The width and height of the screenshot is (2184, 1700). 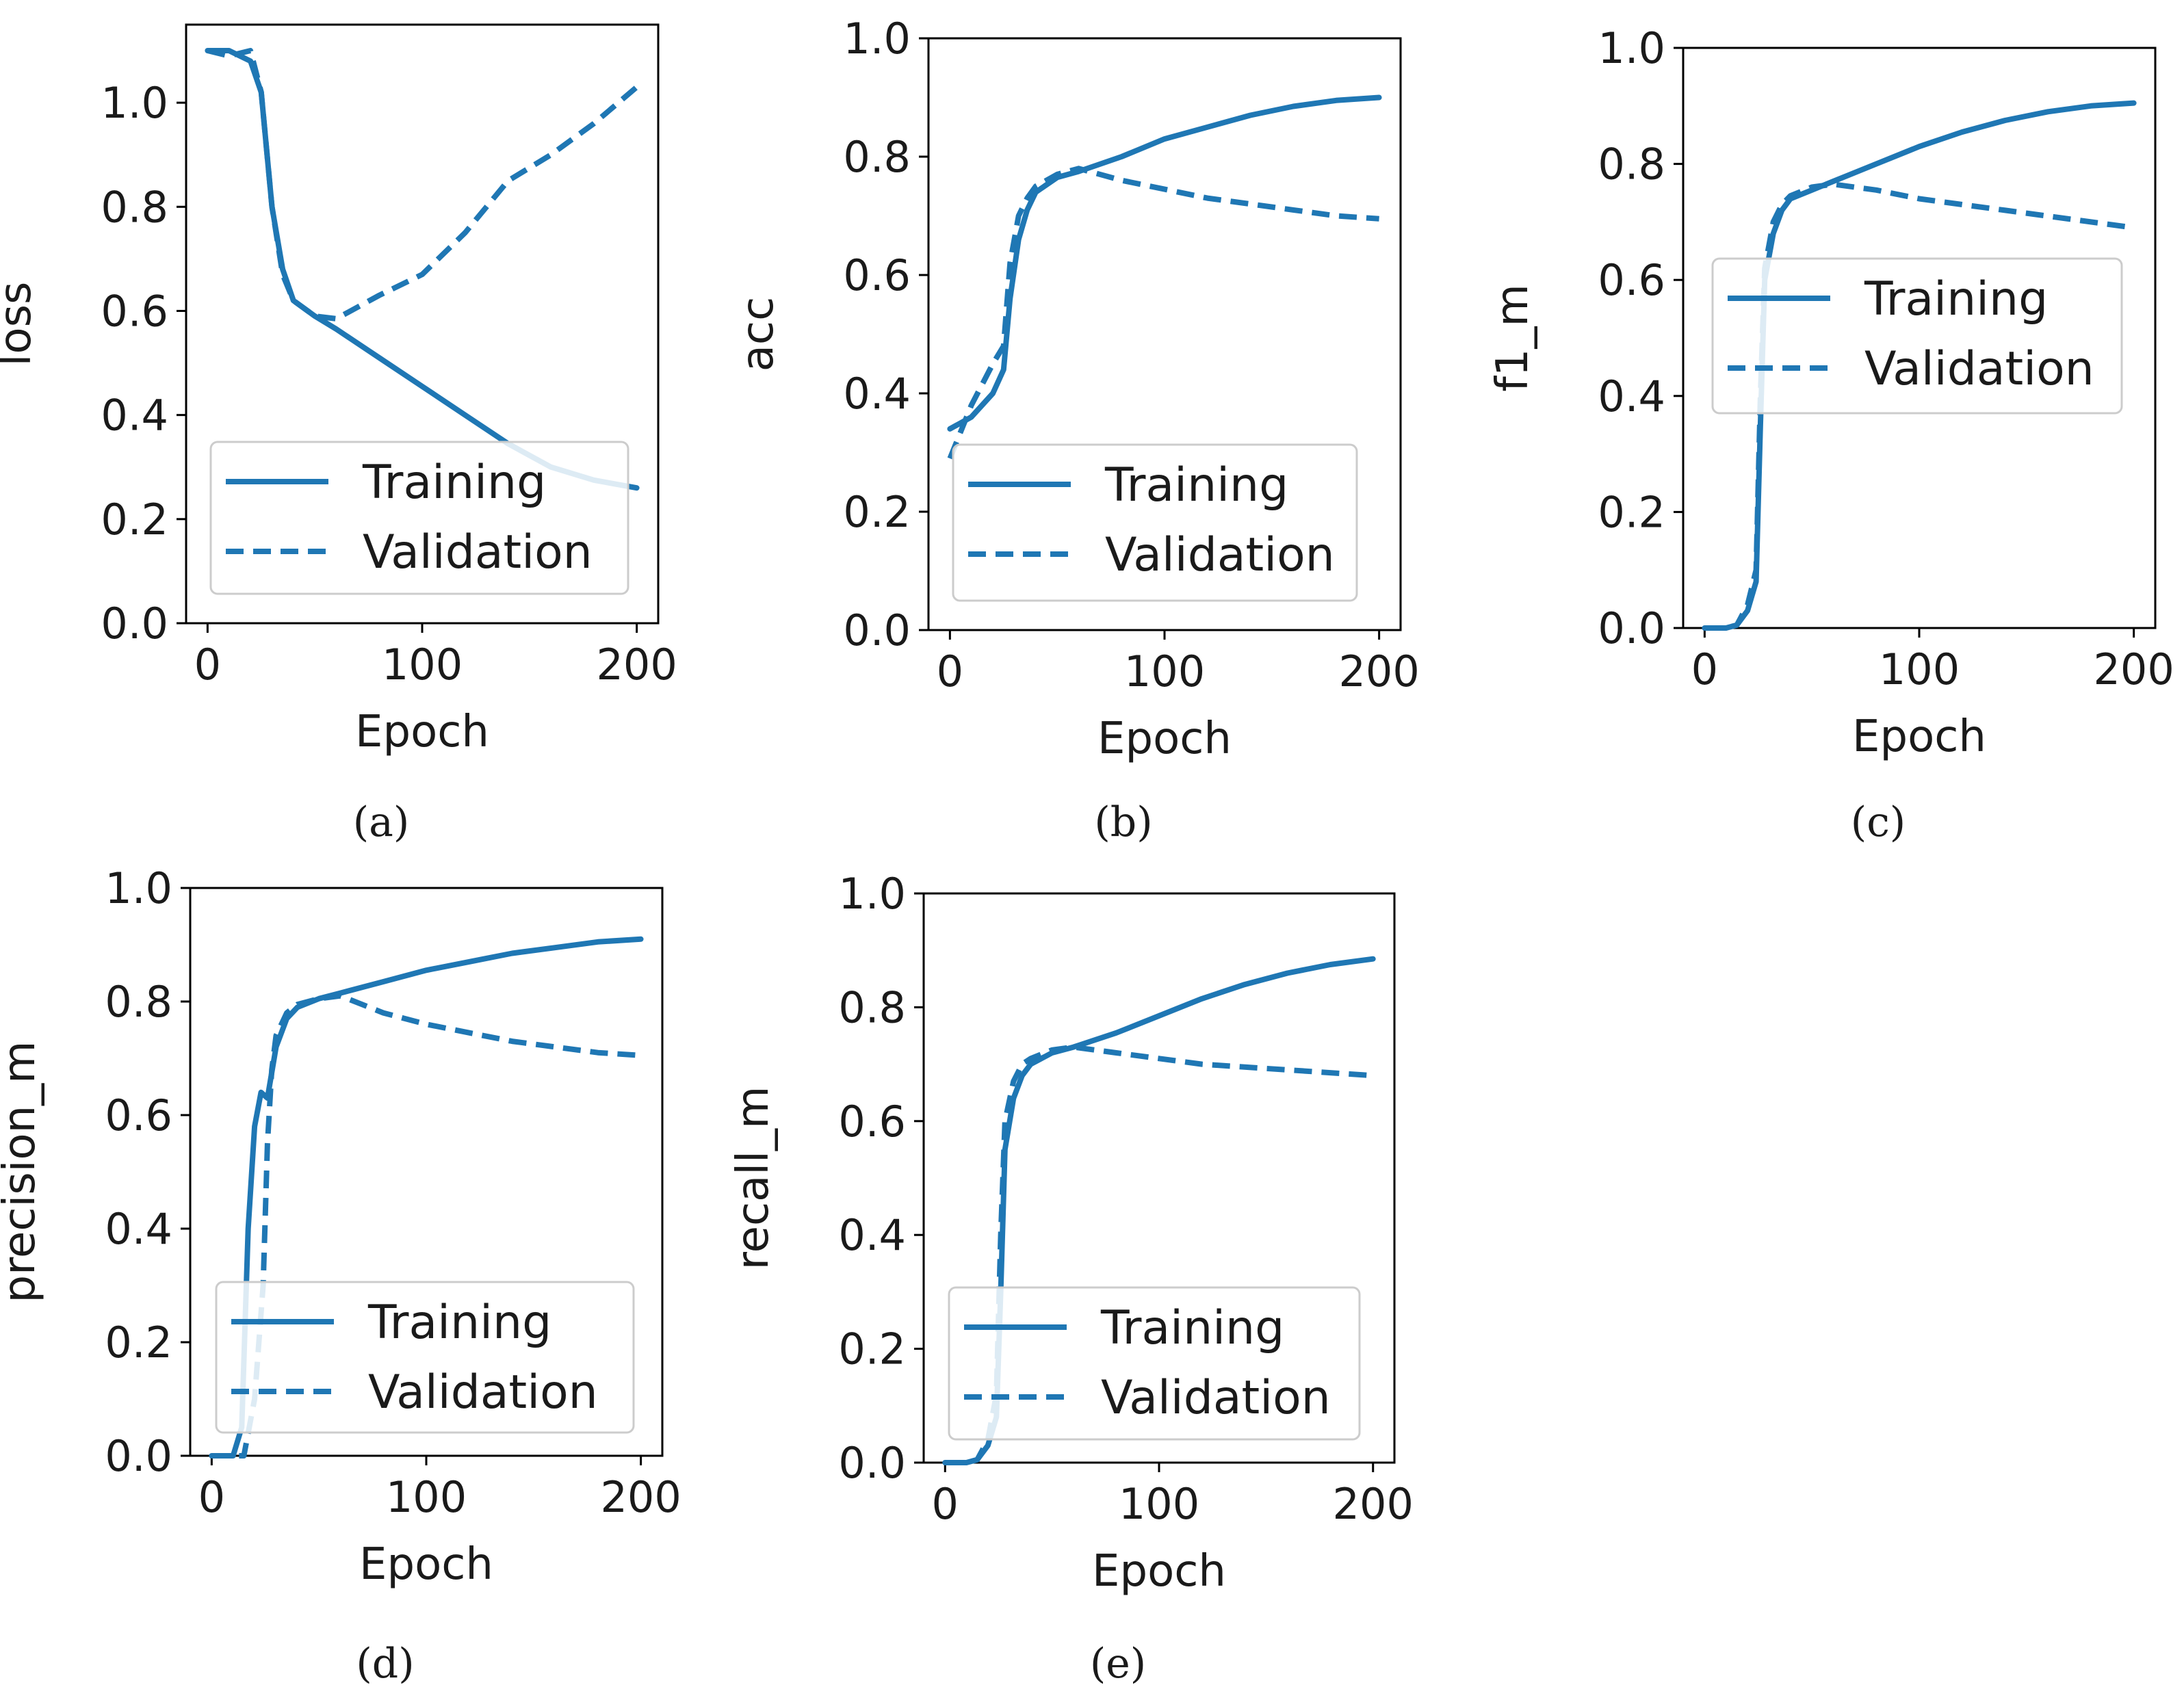 What do you see at coordinates (22, 1172) in the screenshot?
I see `y-axis-label: precision_m` at bounding box center [22, 1172].